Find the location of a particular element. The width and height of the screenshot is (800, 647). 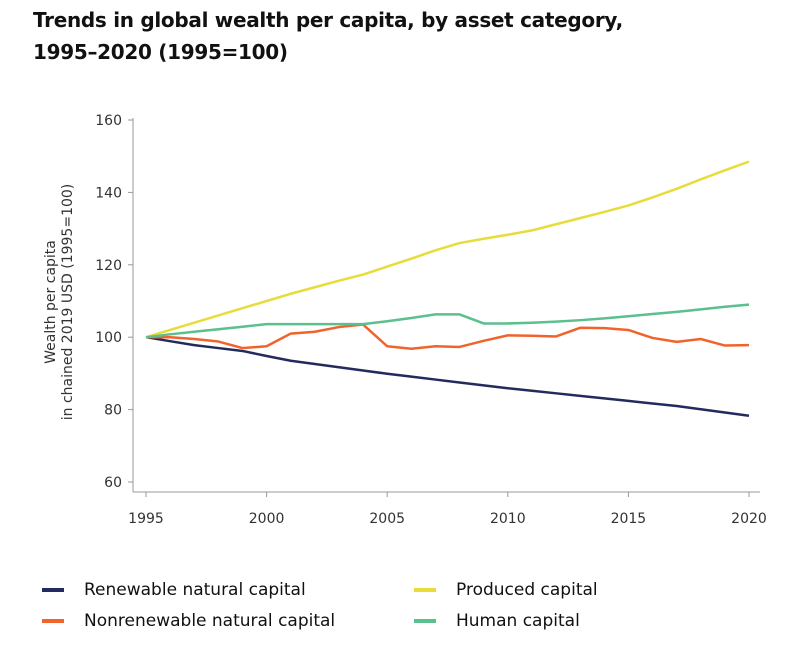

y-tick-label: 100 is located at coordinates (108, 338).